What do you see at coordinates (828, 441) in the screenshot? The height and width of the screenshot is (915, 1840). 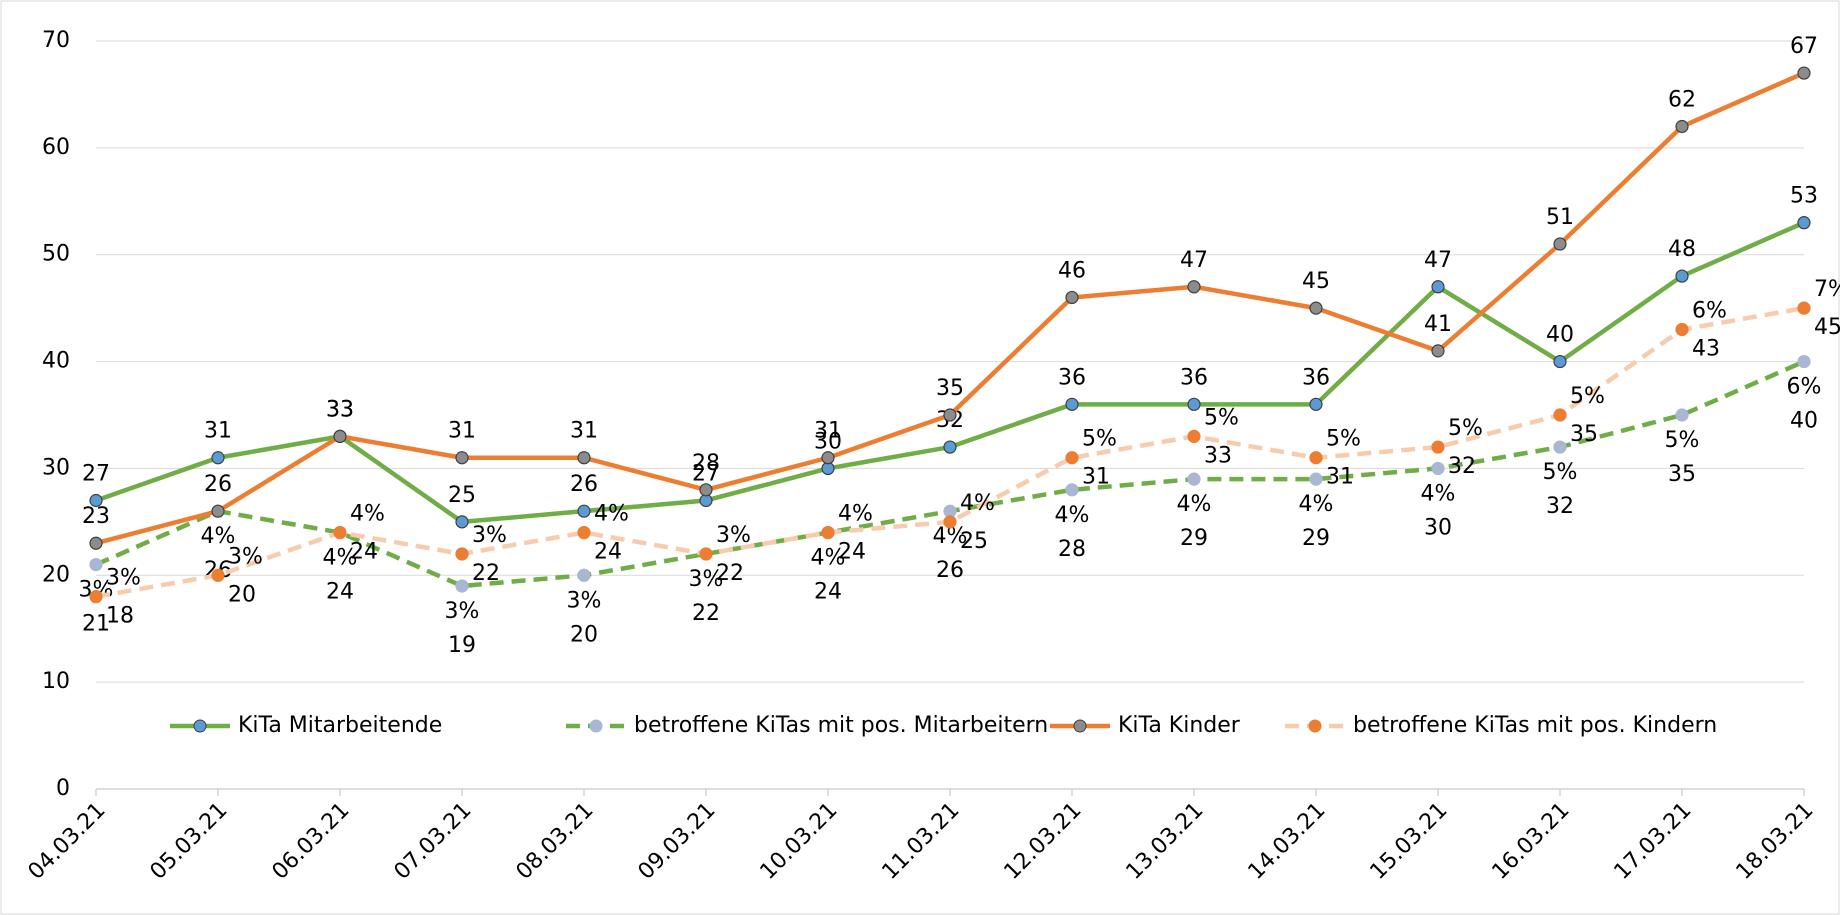 I see `data-label: 30` at bounding box center [828, 441].